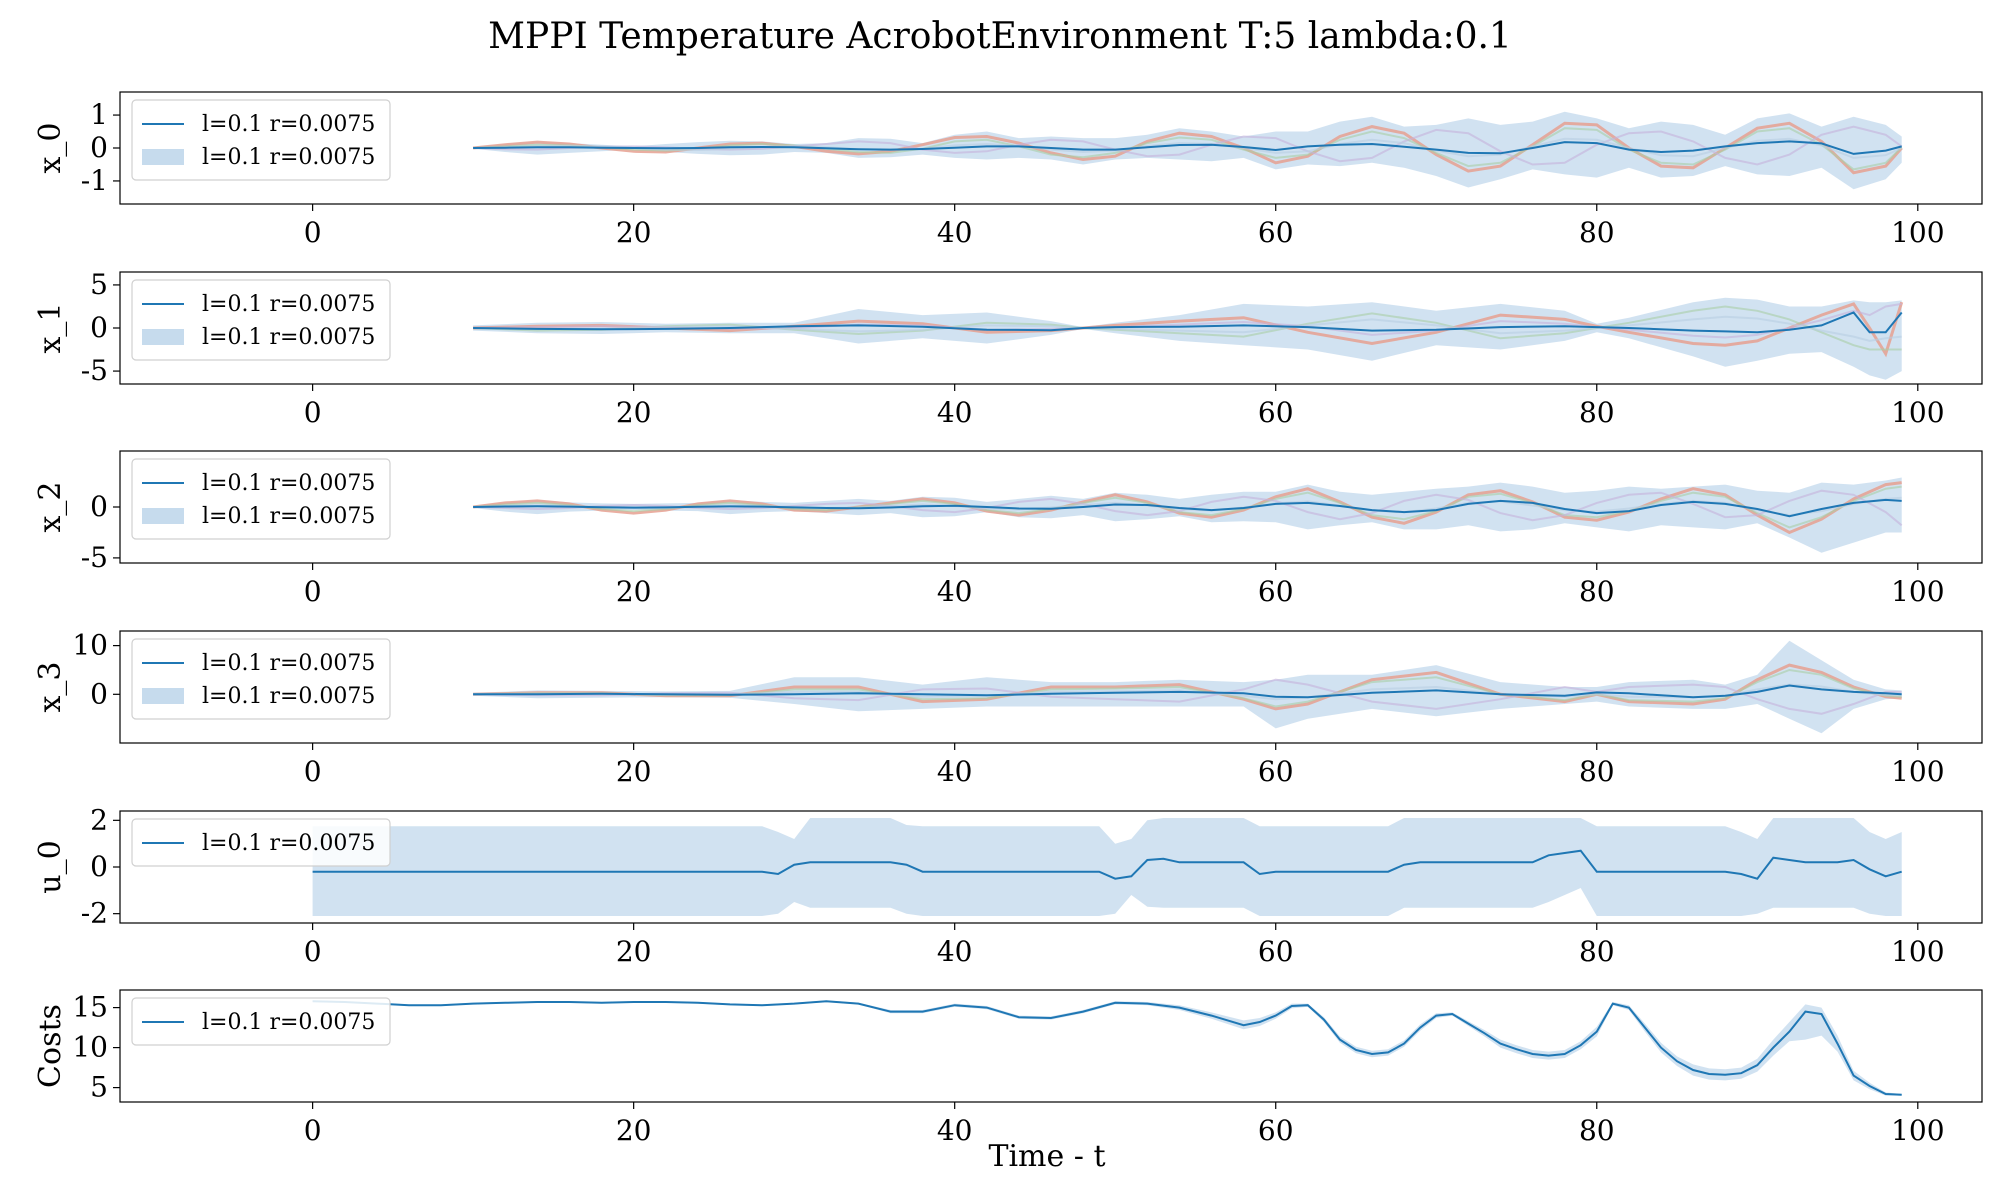 Image resolution: width=2000 pixels, height=1200 pixels. What do you see at coordinates (94, 913) in the screenshot?
I see `y-tick-label: -2` at bounding box center [94, 913].